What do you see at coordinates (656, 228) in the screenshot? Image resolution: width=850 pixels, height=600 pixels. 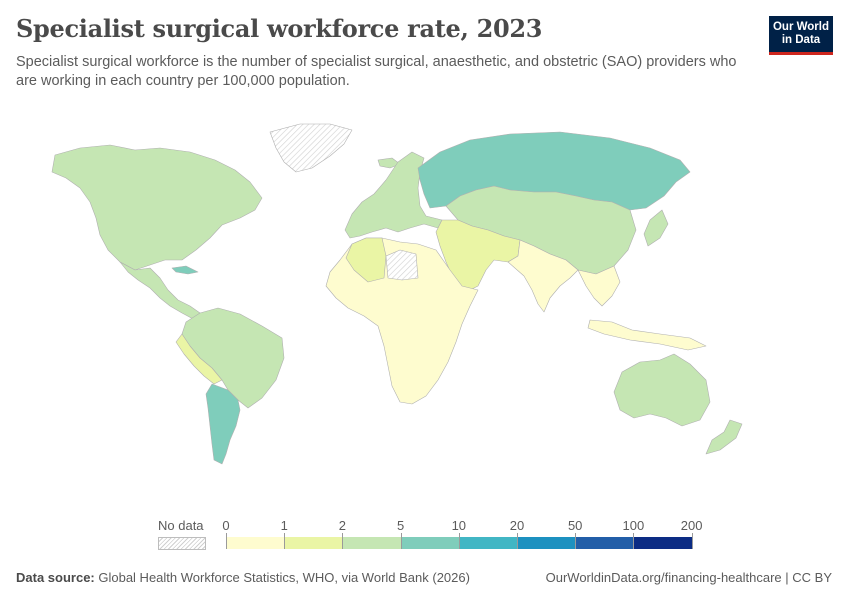 I see `map-region-japan` at bounding box center [656, 228].